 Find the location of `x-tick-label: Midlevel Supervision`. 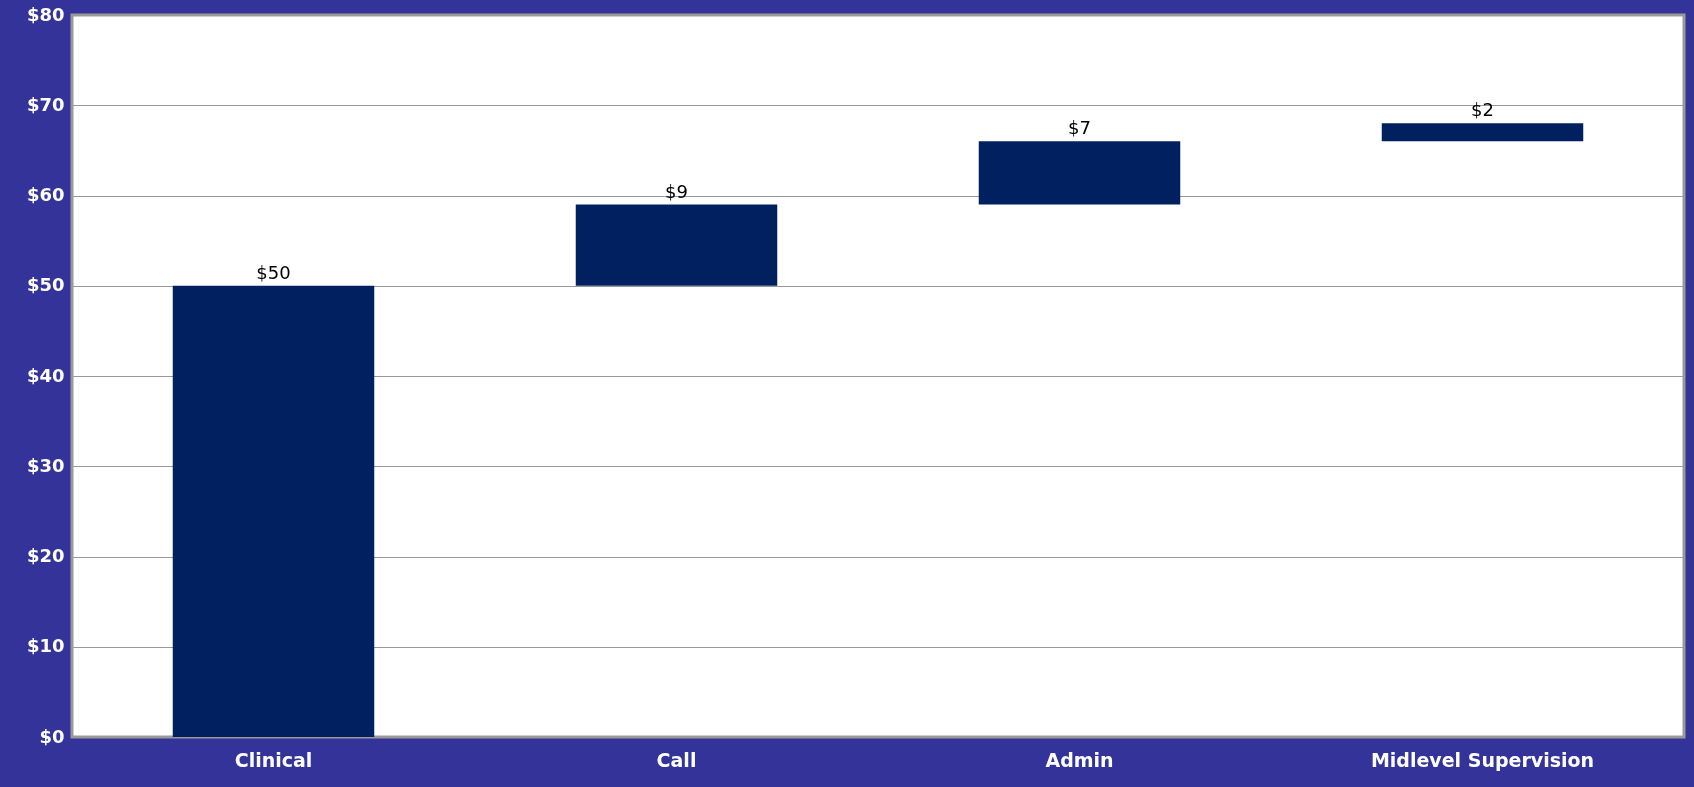

x-tick-label: Midlevel Supervision is located at coordinates (1482, 759).